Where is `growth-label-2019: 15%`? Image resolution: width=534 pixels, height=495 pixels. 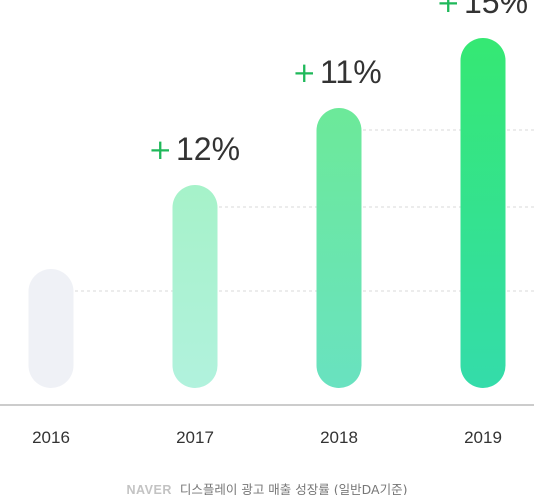
growth-label-2019: 15% is located at coordinates (496, 10).